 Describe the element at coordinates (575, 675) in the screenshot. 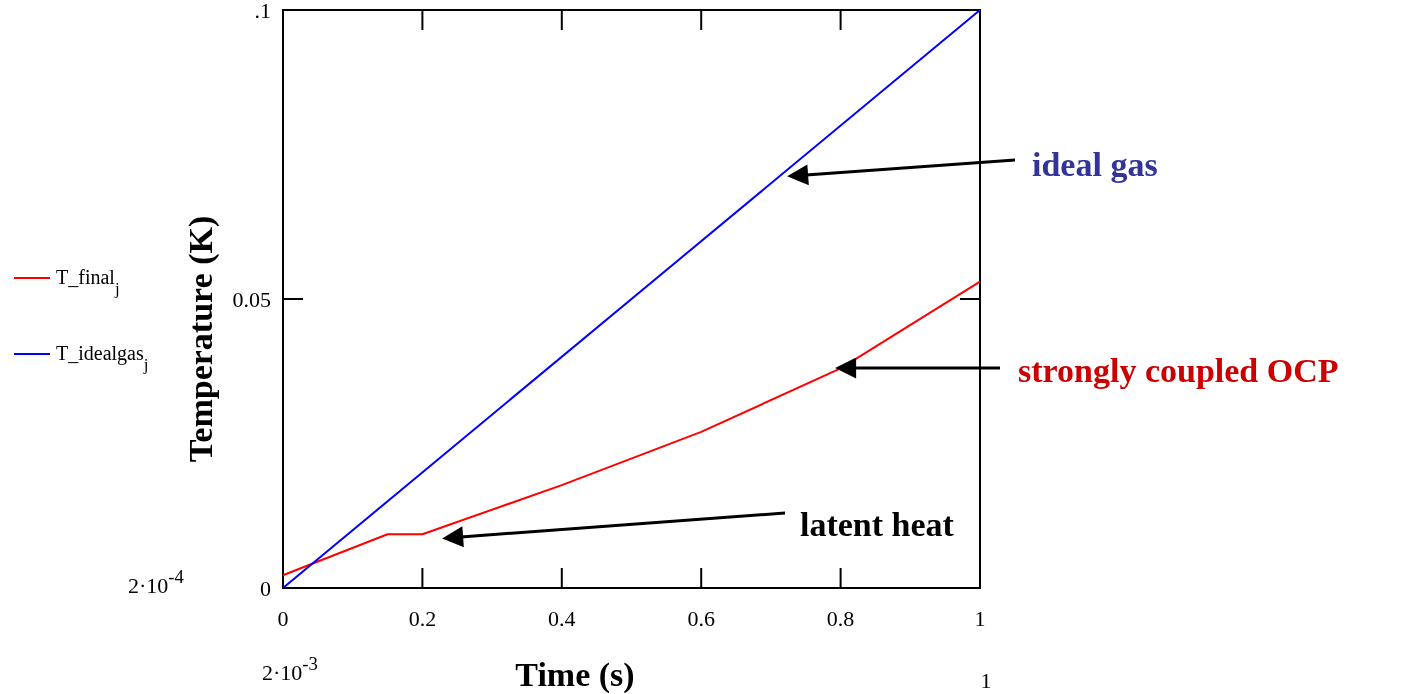

I see `x-axis-title: Time (s)` at that location.